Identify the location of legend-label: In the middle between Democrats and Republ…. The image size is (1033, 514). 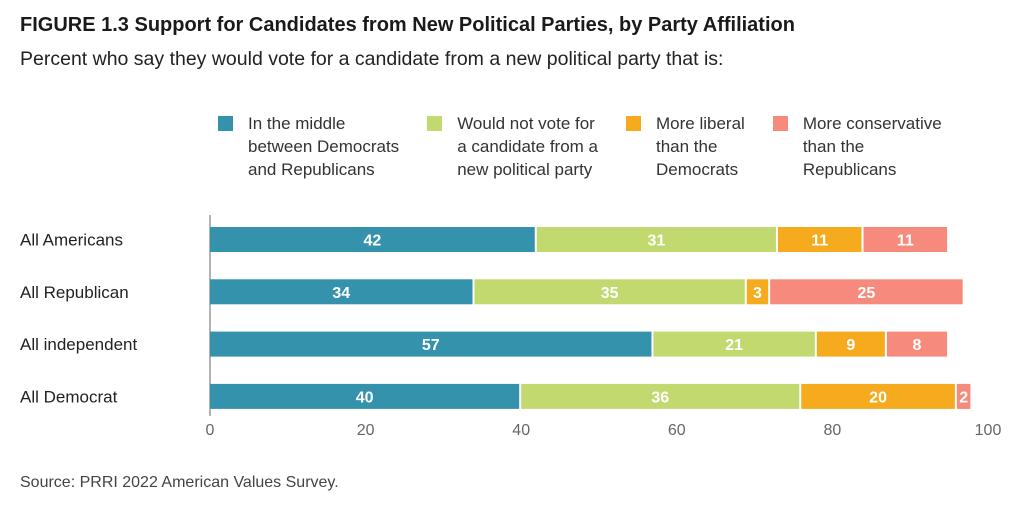
(324, 146).